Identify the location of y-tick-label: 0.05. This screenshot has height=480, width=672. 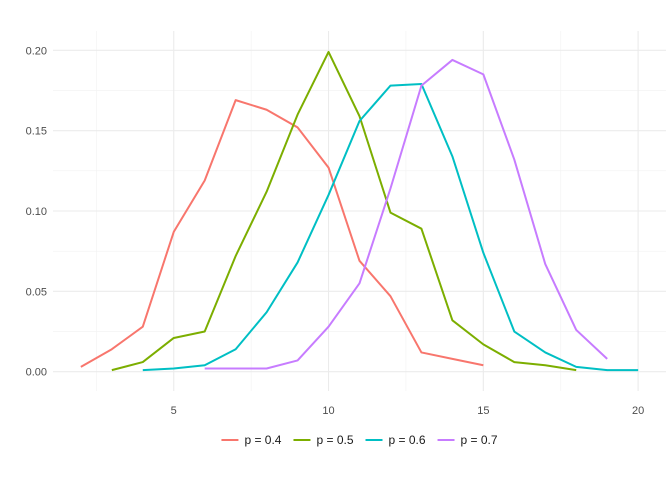
(36, 292).